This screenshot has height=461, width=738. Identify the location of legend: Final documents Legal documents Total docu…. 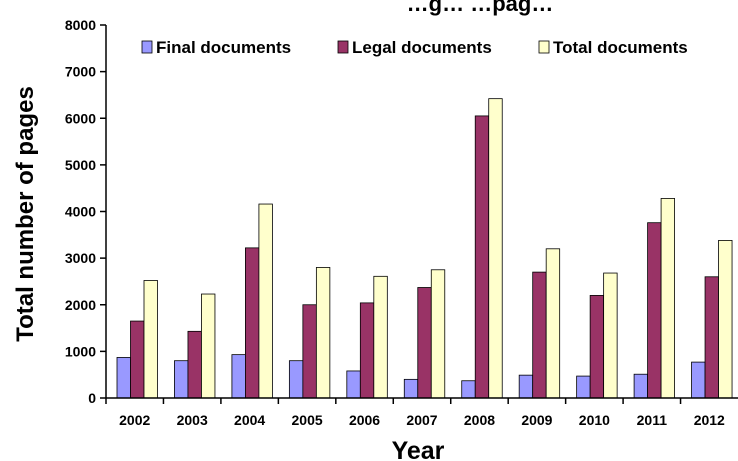
(414, 47).